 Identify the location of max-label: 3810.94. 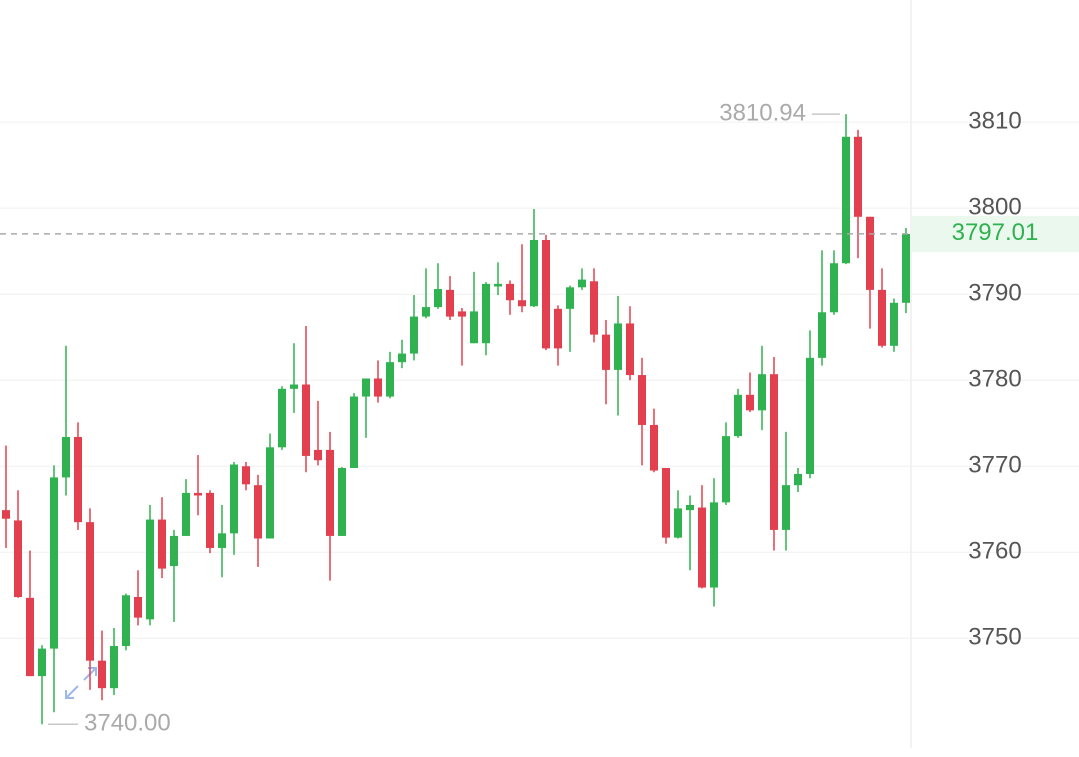
(762, 112).